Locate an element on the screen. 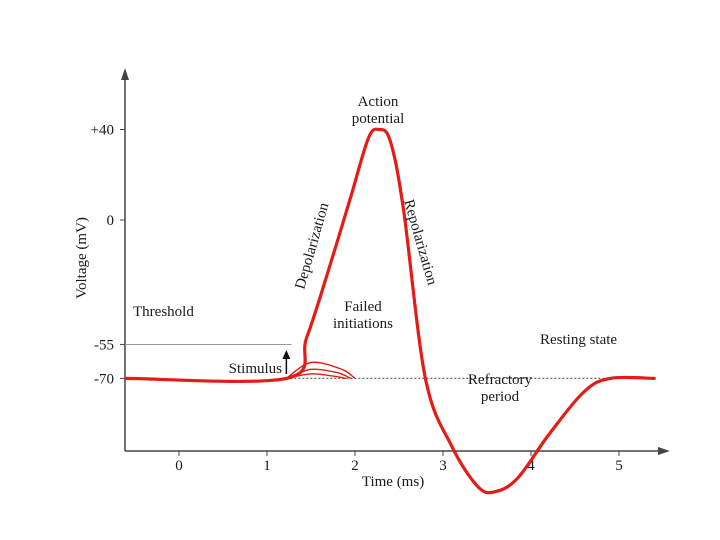  failed-initiation-curve is located at coordinates (320, 370).